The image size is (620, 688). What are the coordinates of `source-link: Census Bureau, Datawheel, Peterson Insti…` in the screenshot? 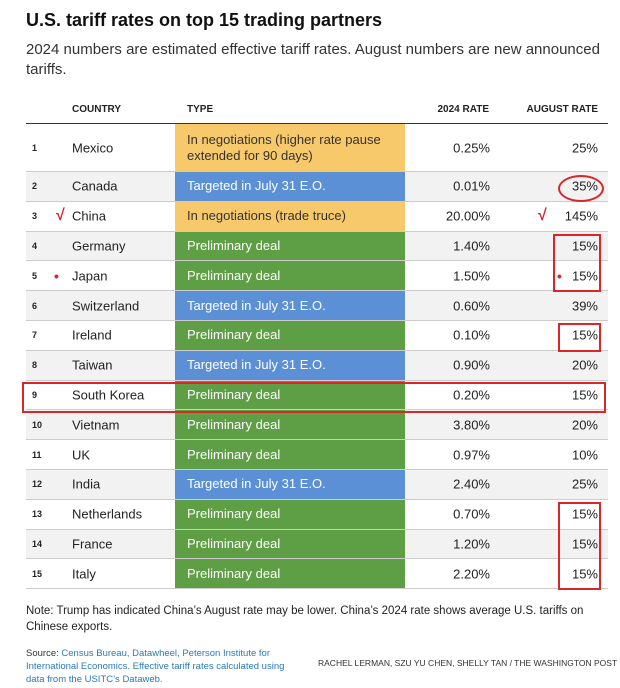 It's located at (155, 666).